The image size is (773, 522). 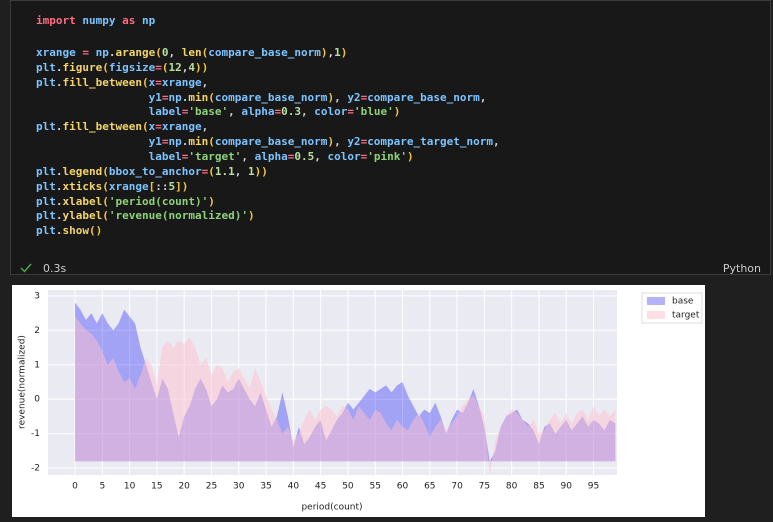 I want to click on x-tick-label: 30, so click(x=239, y=487).